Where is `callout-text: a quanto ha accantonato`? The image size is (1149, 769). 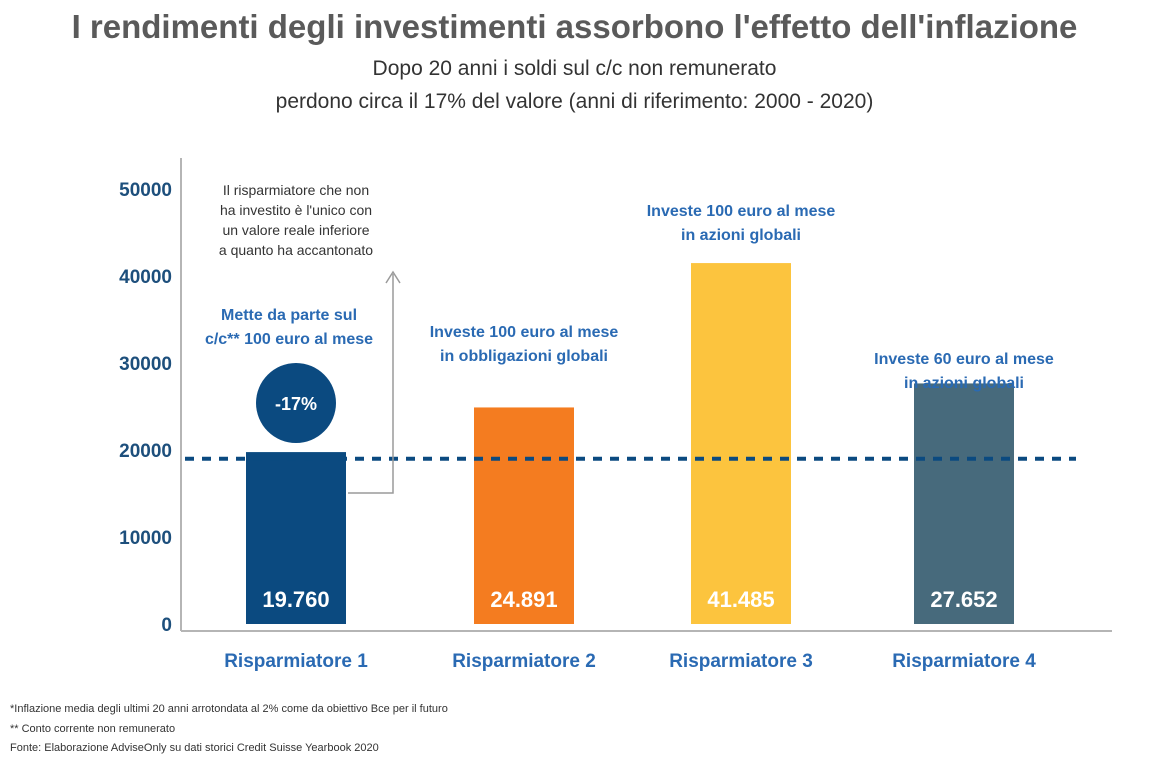
callout-text: a quanto ha accantonato is located at coordinates (296, 250).